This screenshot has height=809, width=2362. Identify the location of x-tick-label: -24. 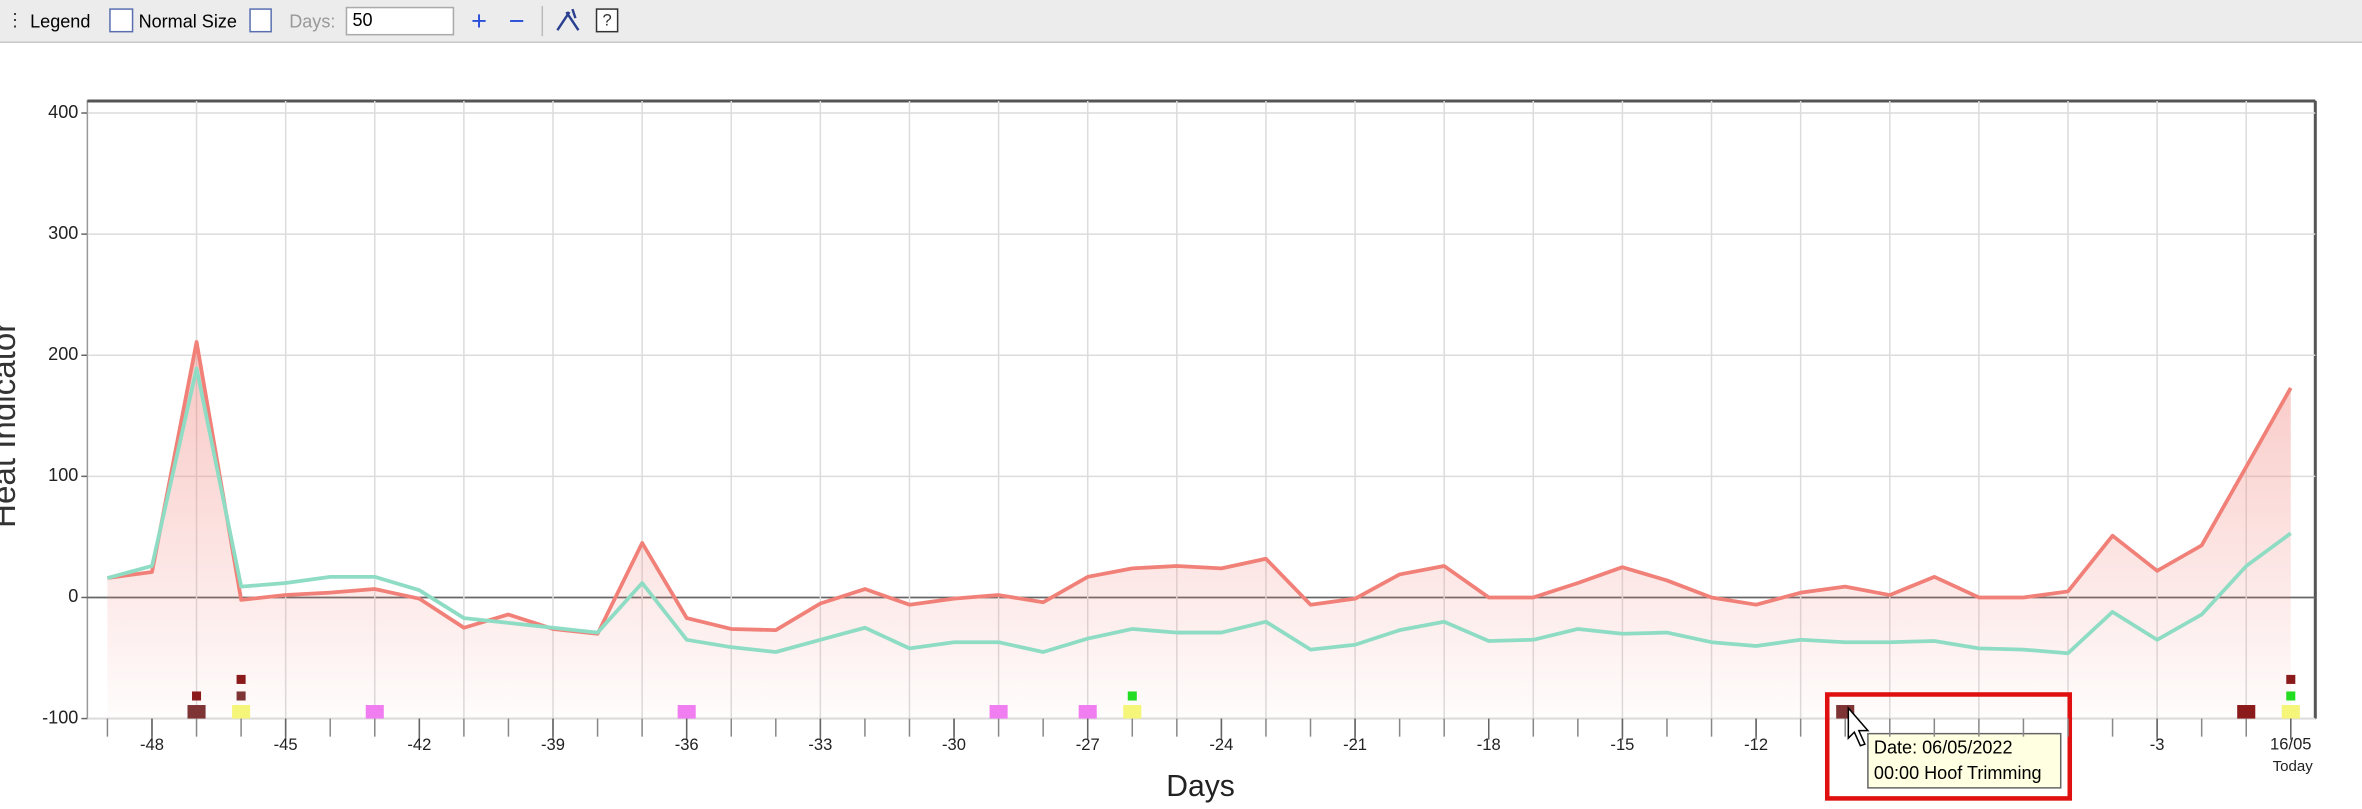
(1221, 744).